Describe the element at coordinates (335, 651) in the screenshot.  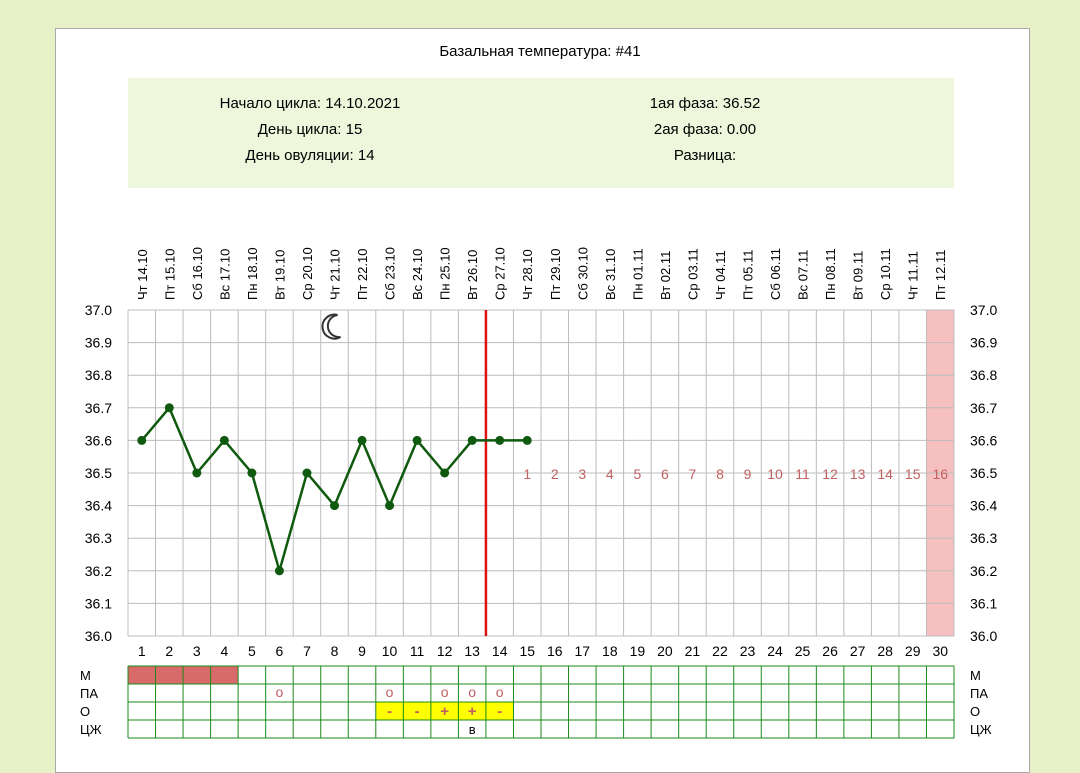
I see `day-number: 8` at that location.